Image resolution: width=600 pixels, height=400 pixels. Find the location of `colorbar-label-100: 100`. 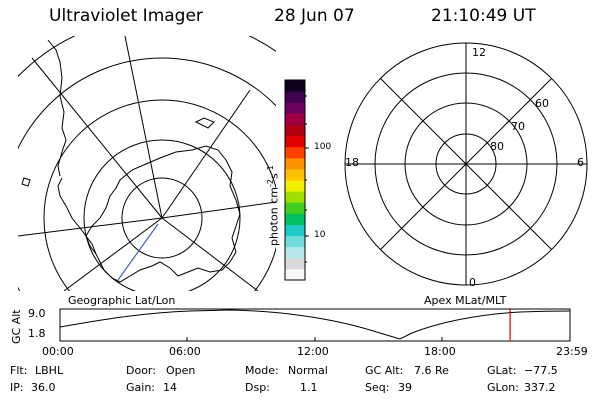

colorbar-label-100: 100 is located at coordinates (323, 147).